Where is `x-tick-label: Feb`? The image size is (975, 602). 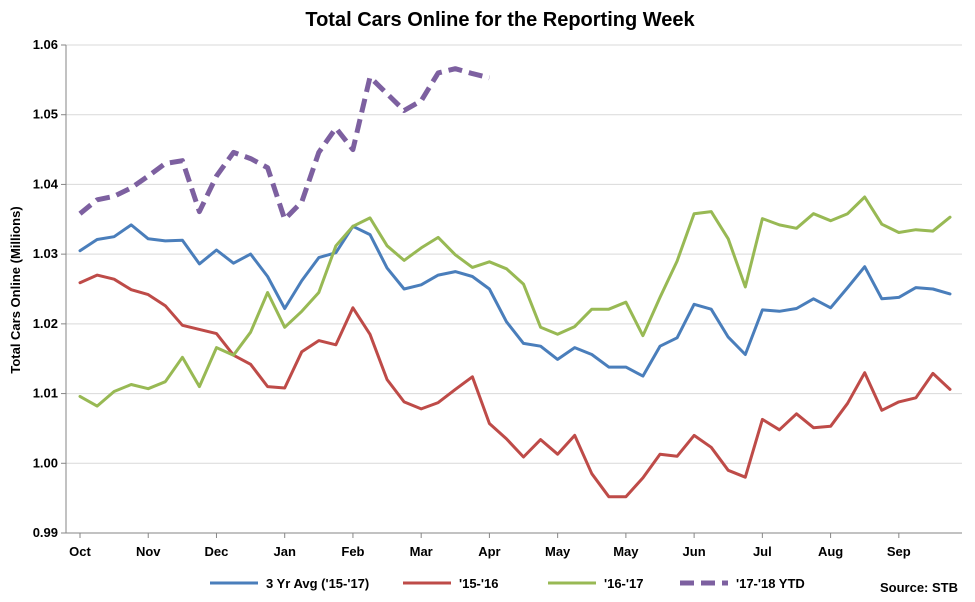 x-tick-label: Feb is located at coordinates (352, 551).